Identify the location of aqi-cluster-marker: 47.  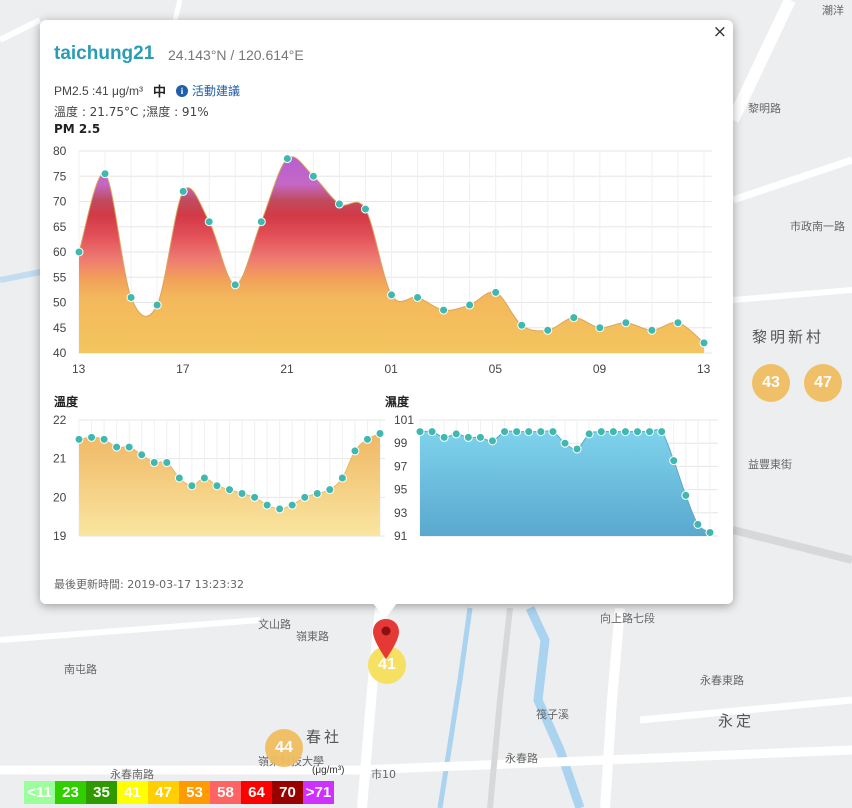
(823, 383).